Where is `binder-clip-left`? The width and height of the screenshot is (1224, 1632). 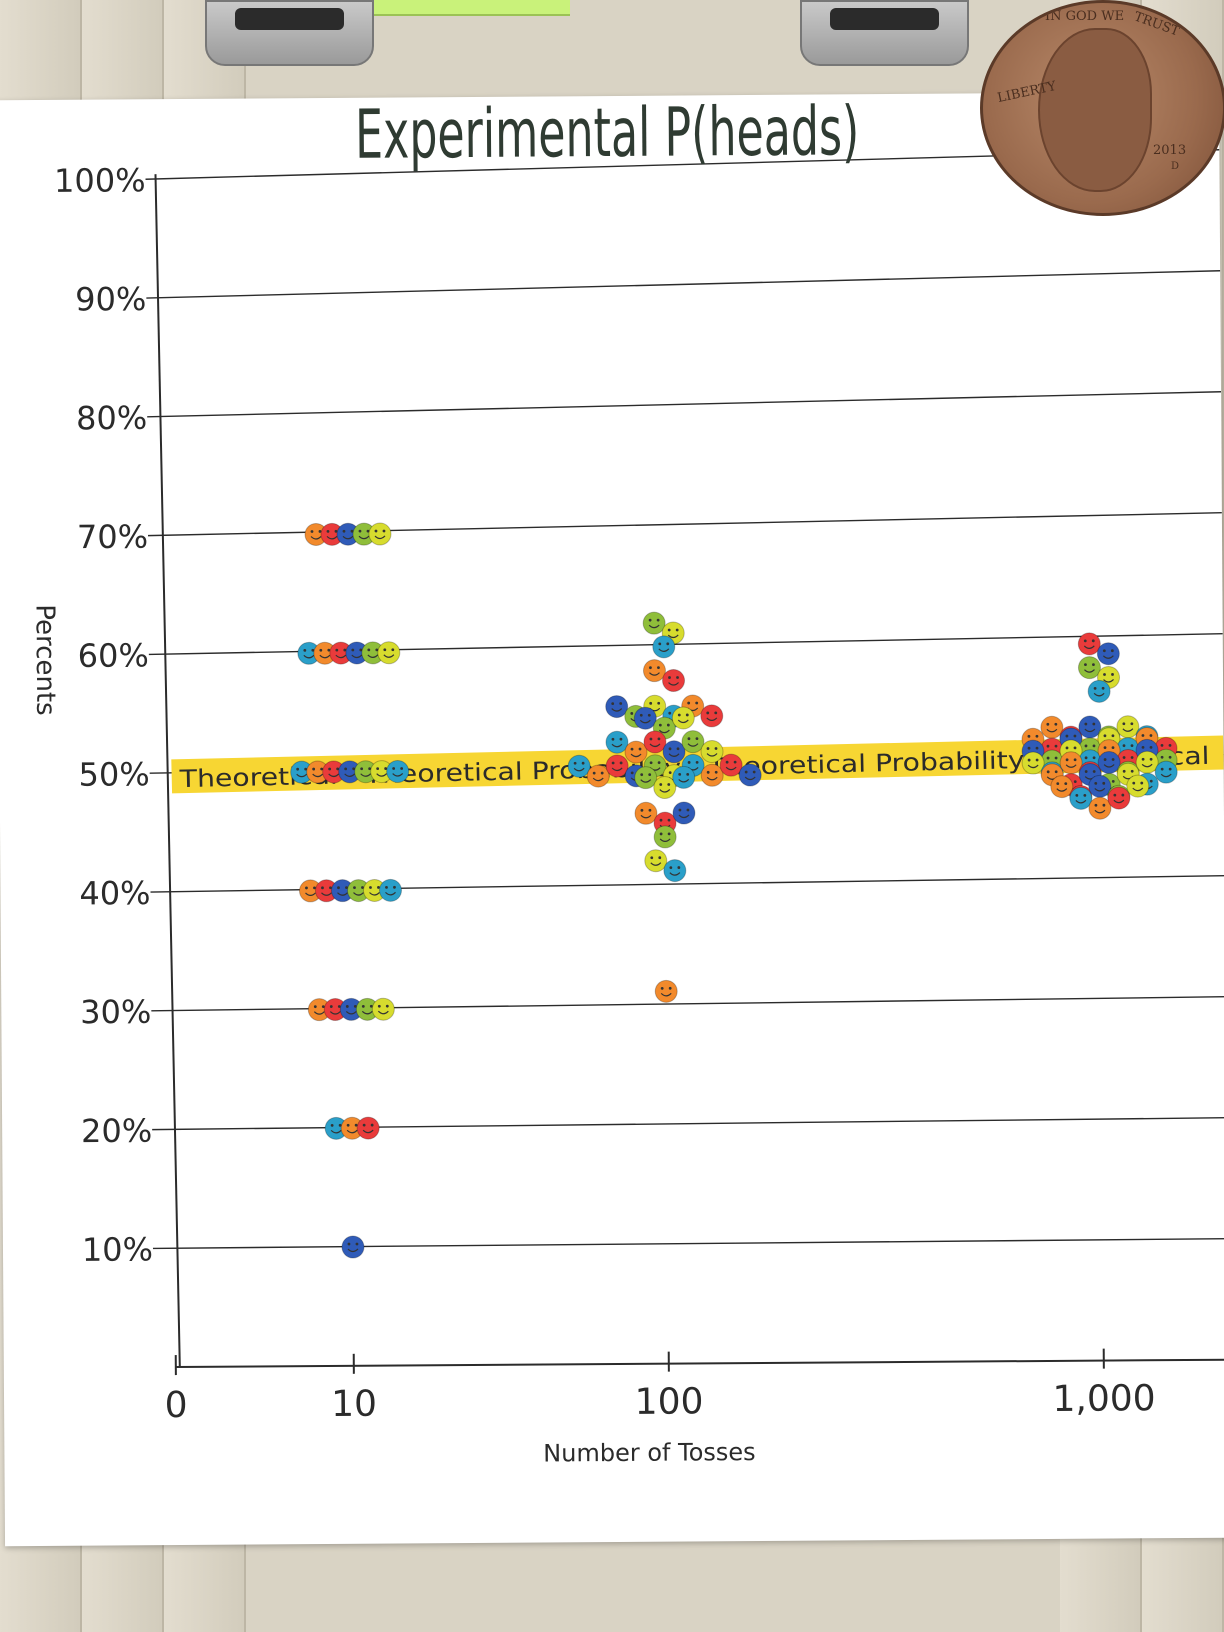
binder-clip-left is located at coordinates (289, 33).